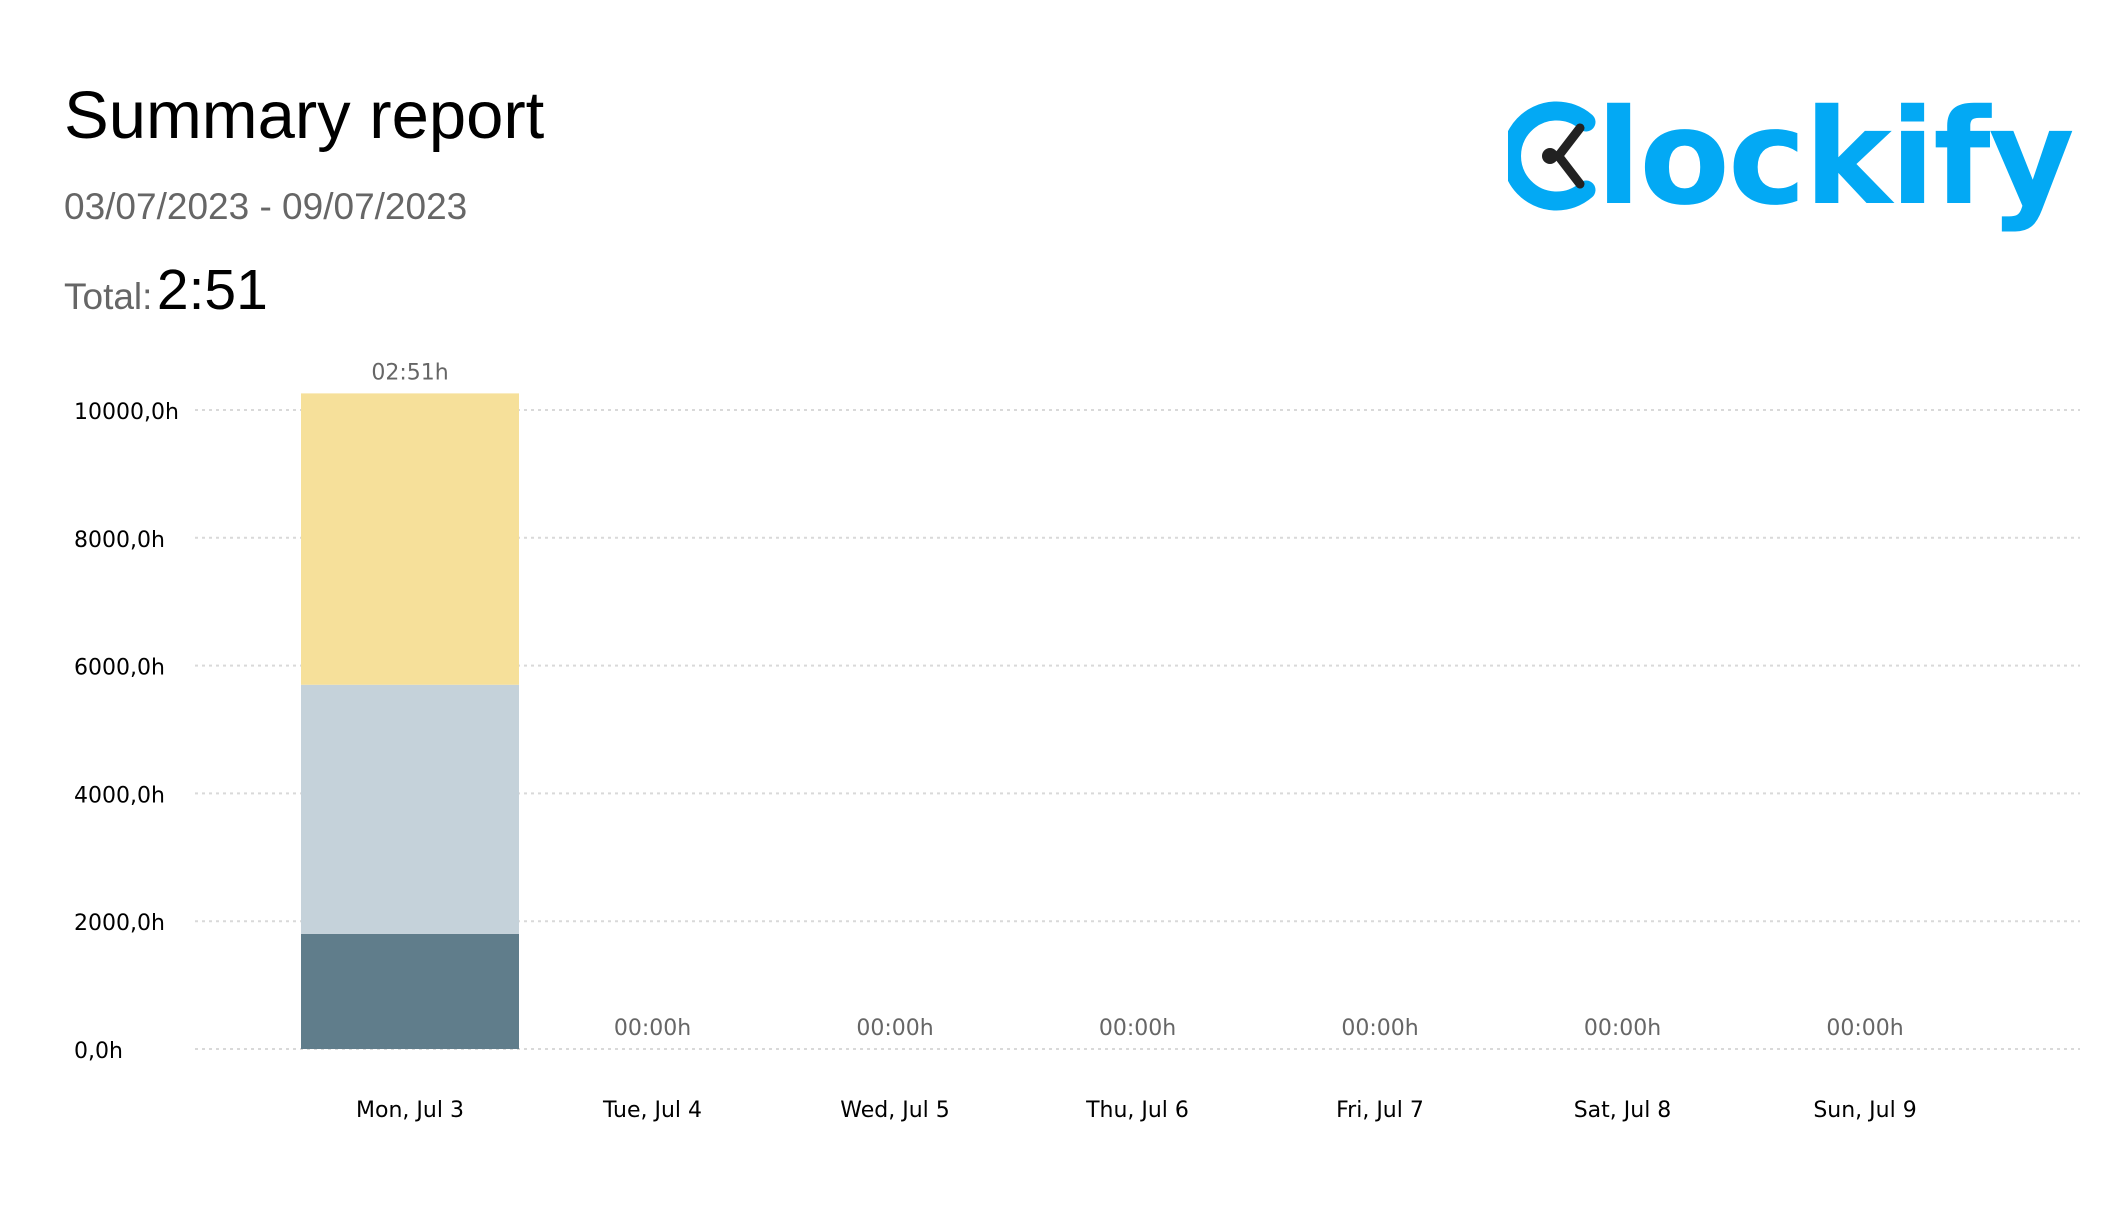 The width and height of the screenshot is (2108, 1216). I want to click on total-row: Total: 2:51, so click(166, 290).